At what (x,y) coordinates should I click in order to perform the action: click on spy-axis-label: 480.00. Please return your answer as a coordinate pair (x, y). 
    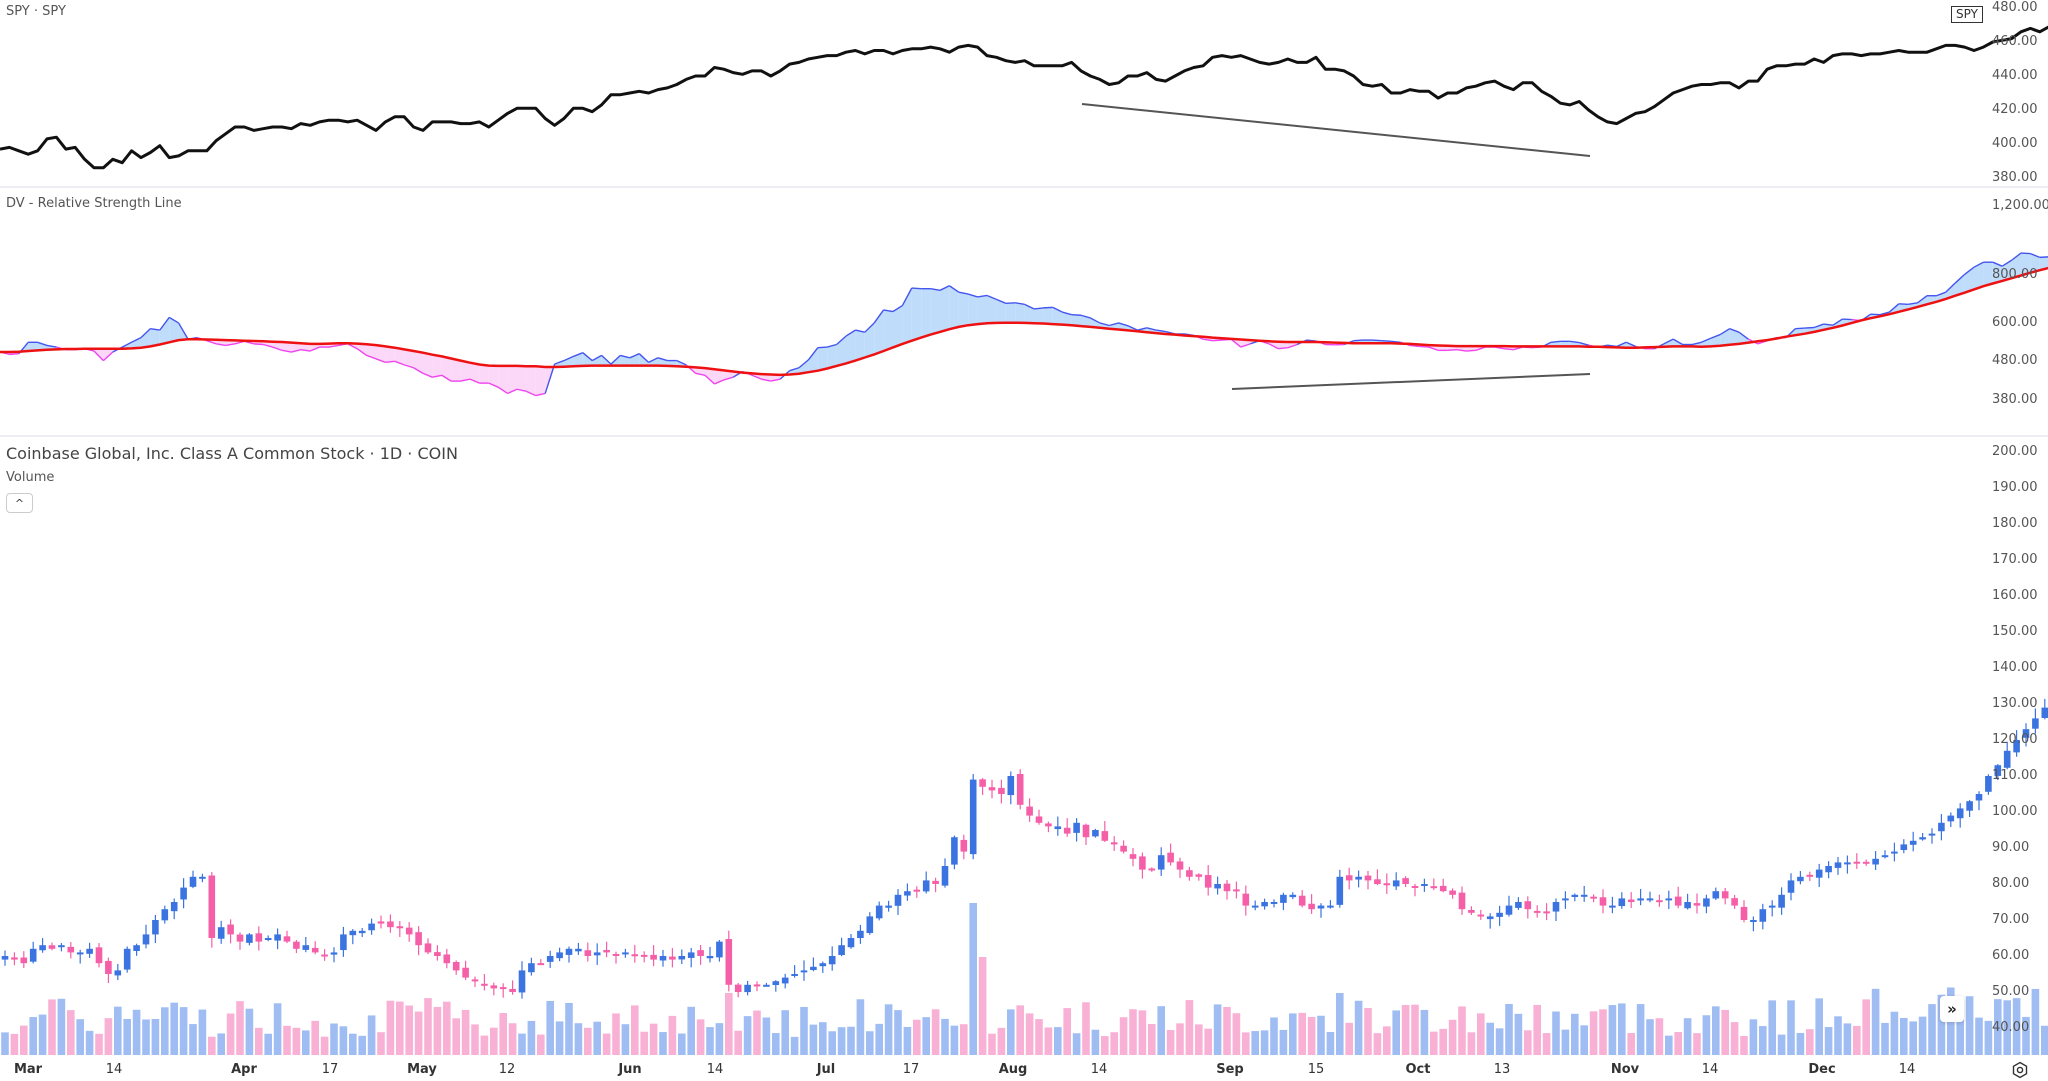
    Looking at the image, I should click on (2015, 7).